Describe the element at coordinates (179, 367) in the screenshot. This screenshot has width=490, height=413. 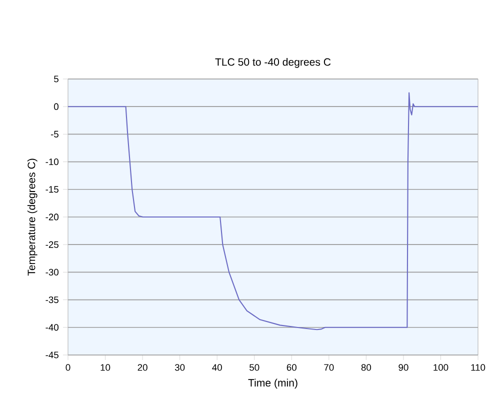
I see `x-tick-label: 30` at that location.